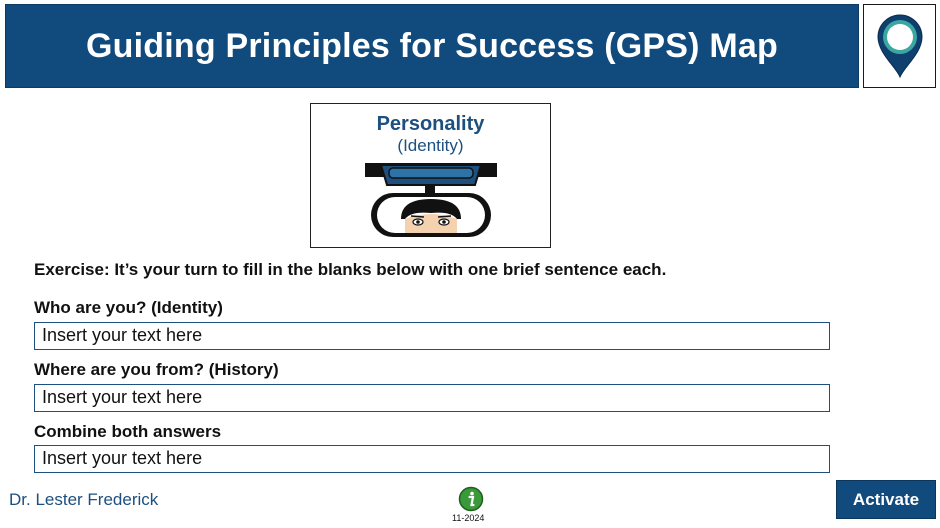 The width and height of the screenshot is (940, 528). Describe the element at coordinates (431, 200) in the screenshot. I see `rearview-mirror-illustration` at that location.